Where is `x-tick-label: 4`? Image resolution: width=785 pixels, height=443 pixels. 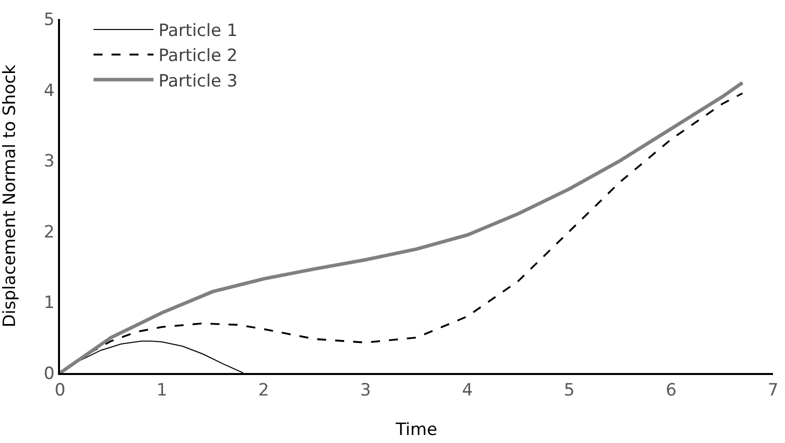 x-tick-label: 4 is located at coordinates (467, 390).